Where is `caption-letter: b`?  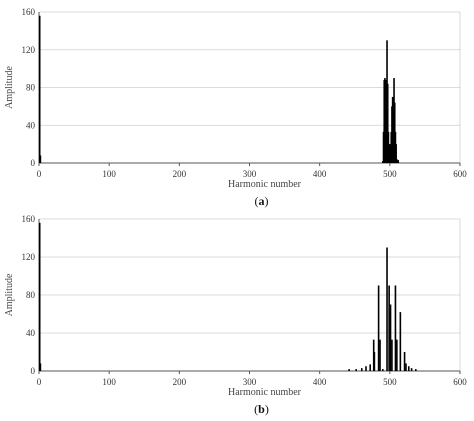
caption-letter: b is located at coordinates (261, 409).